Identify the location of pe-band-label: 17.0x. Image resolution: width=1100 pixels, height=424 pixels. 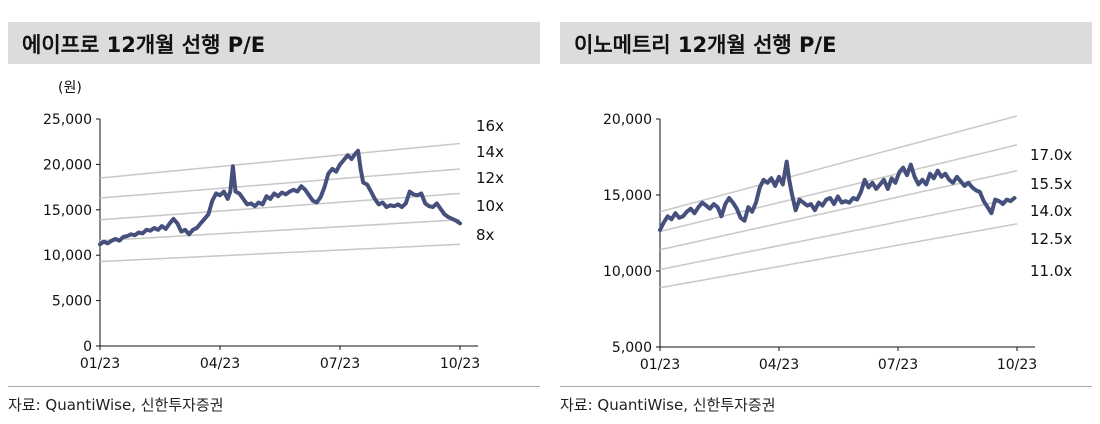
(1051, 155).